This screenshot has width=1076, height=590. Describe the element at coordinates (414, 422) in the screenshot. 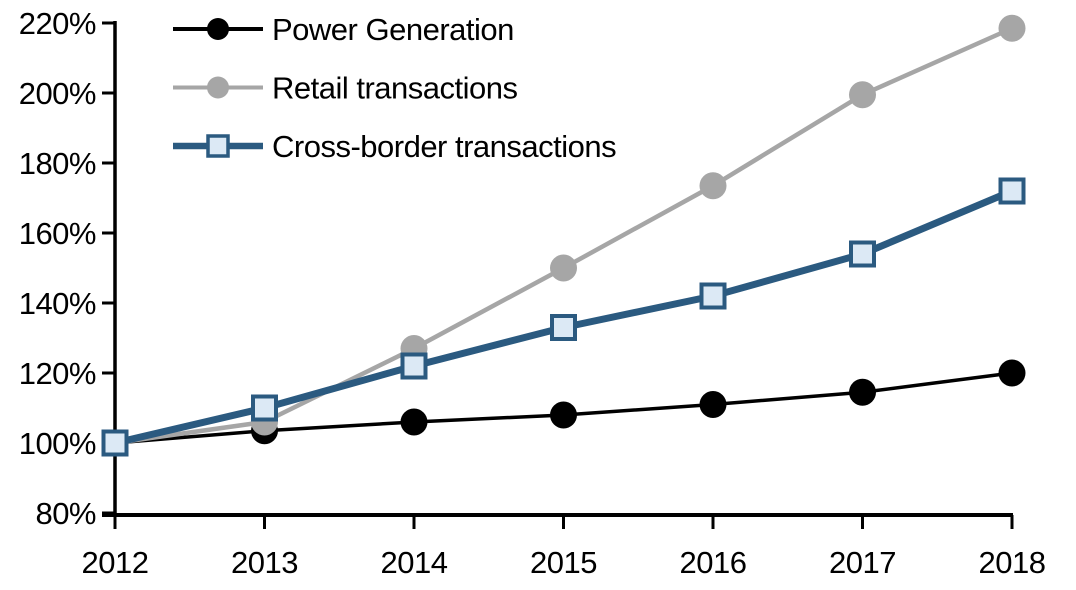

I see `point-power-generation-2014` at that location.